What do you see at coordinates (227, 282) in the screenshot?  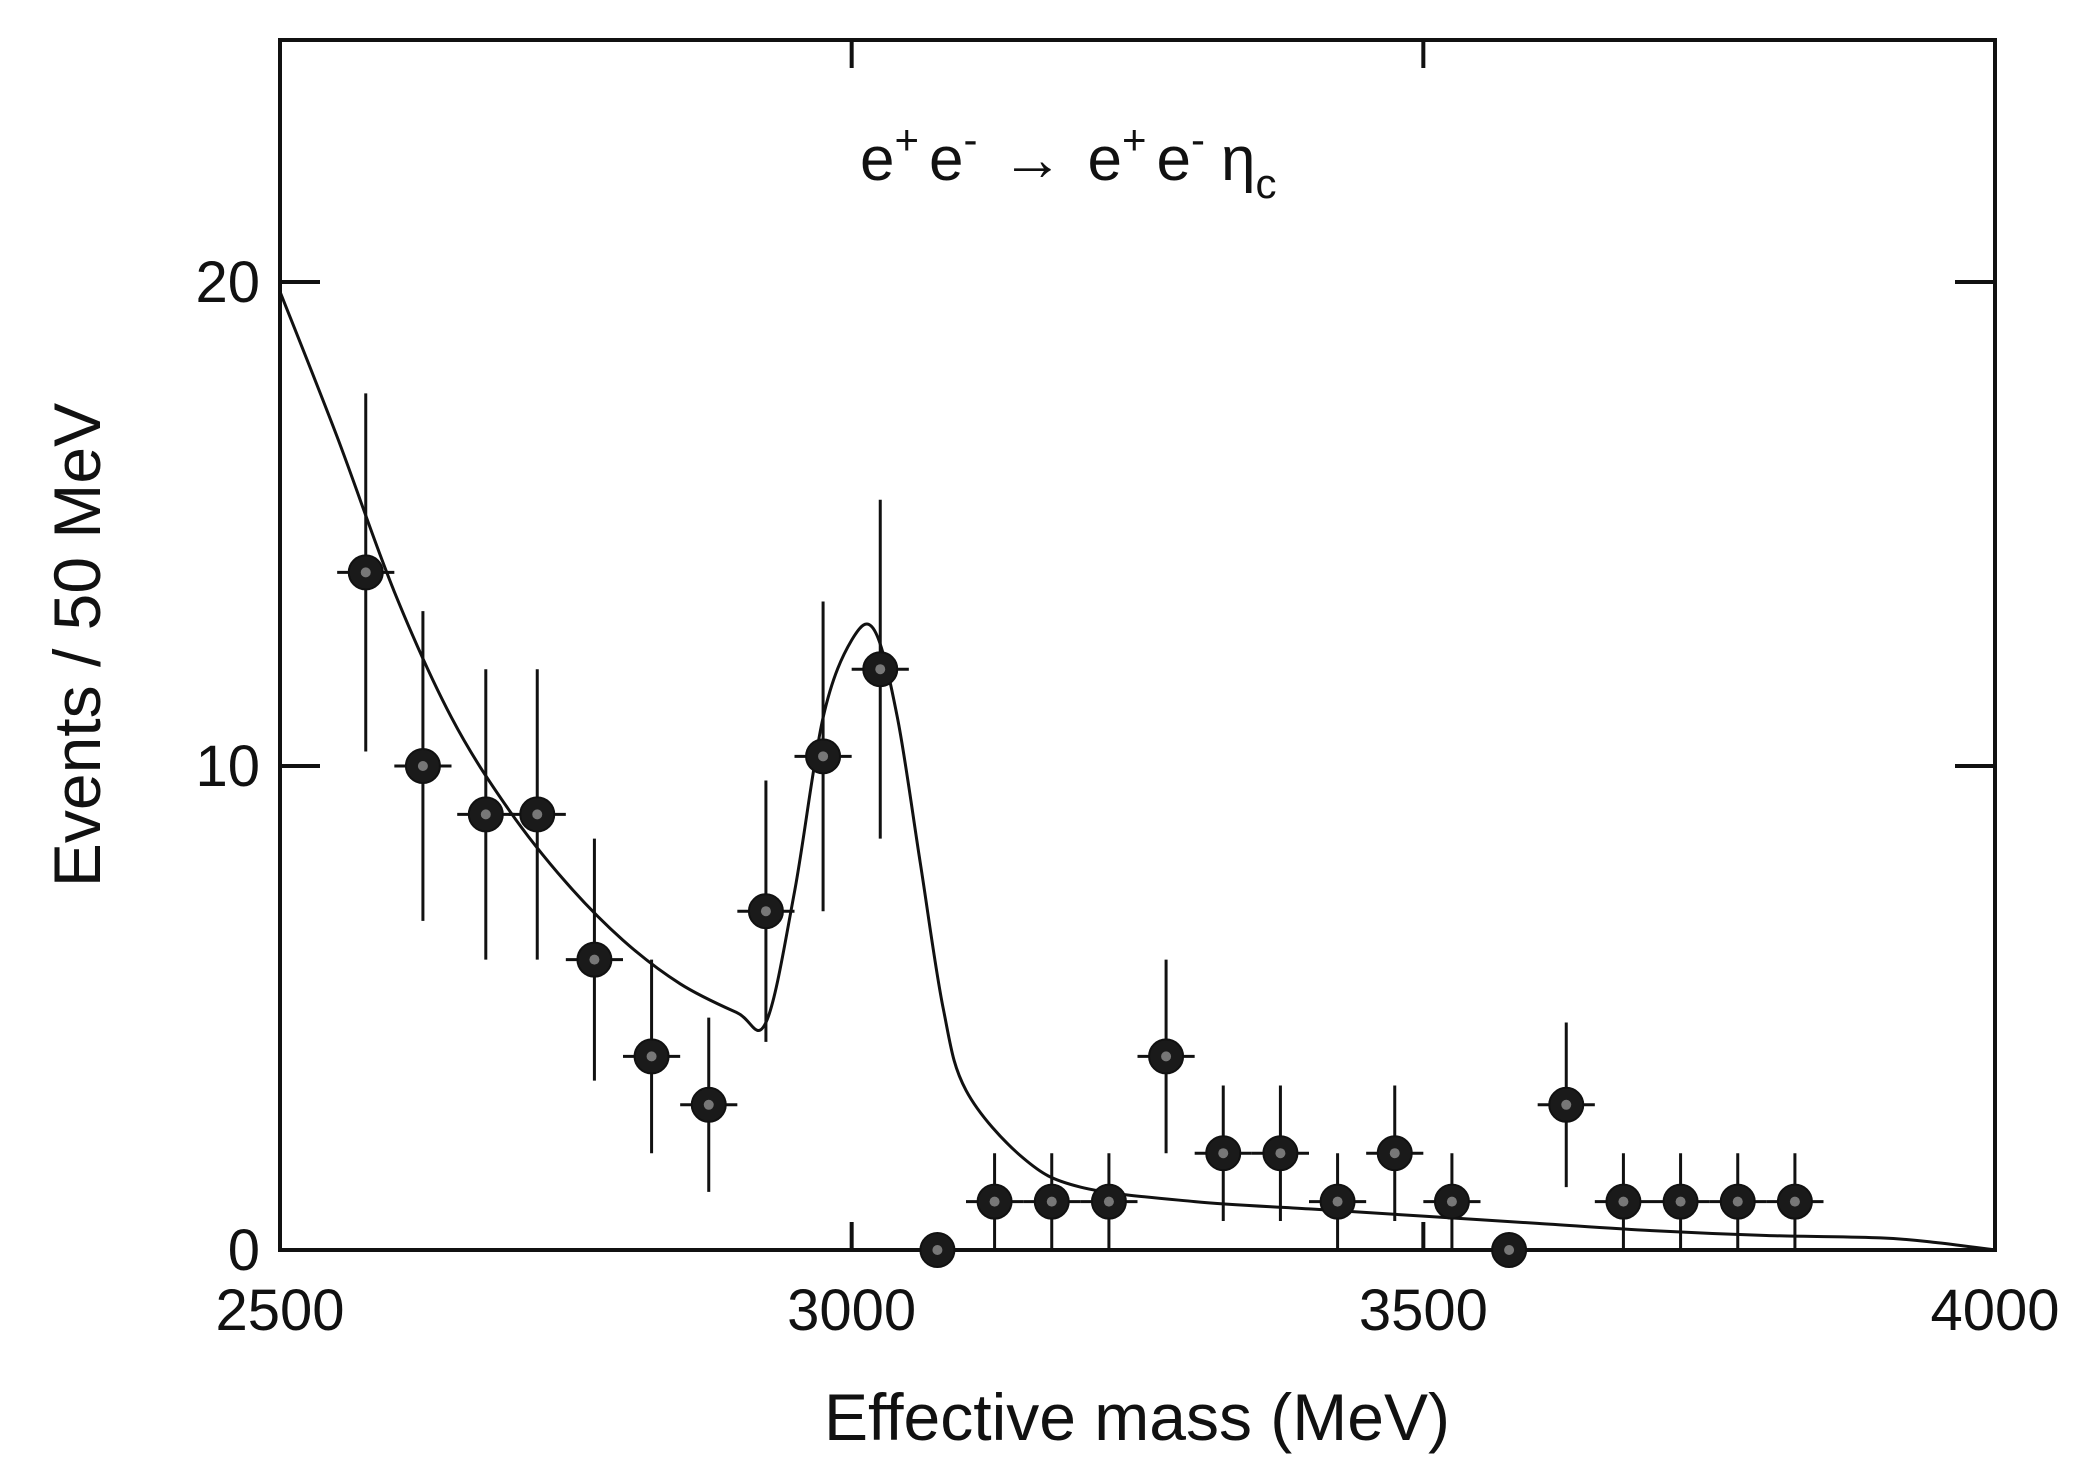 I see `y-tick-label: 20` at bounding box center [227, 282].